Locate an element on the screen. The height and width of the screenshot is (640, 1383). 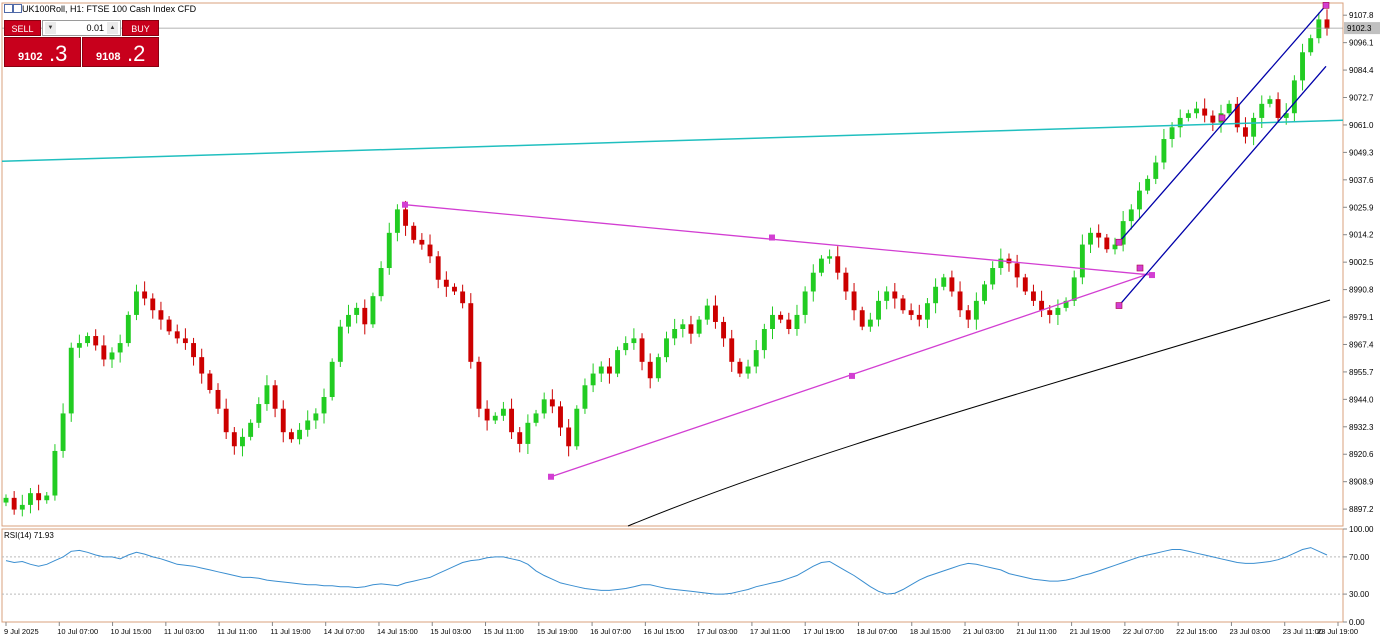
time-axis-label: 17 Jul 19:00 is located at coordinates (823, 631).